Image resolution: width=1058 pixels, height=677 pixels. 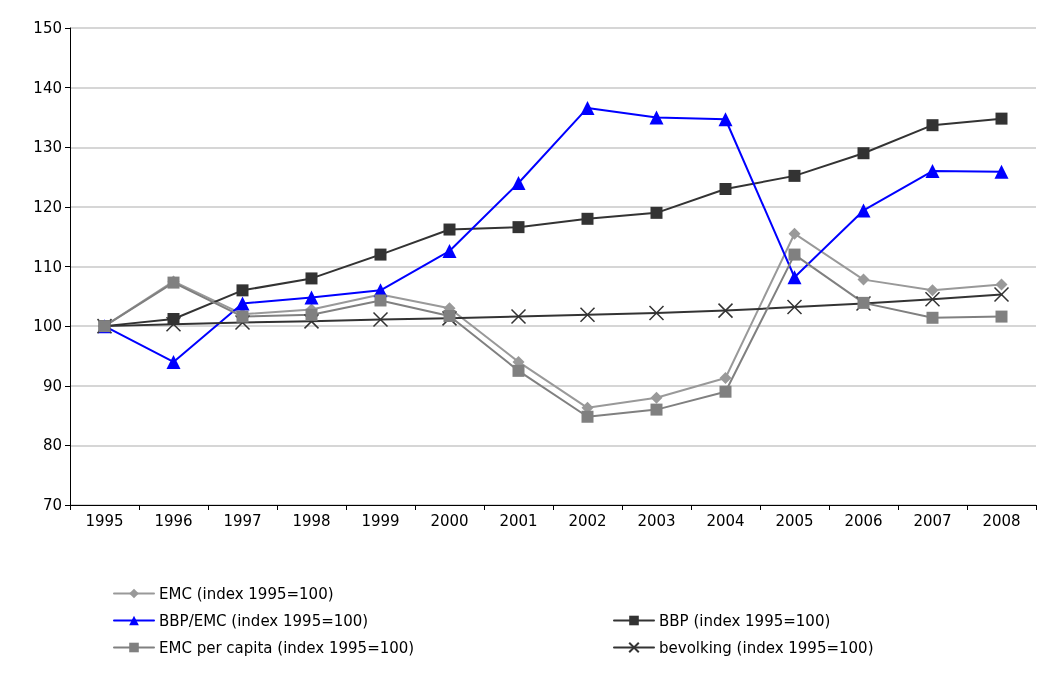 I want to click on legend-label: BBP/EMC (index 1995=100), so click(x=264, y=620).